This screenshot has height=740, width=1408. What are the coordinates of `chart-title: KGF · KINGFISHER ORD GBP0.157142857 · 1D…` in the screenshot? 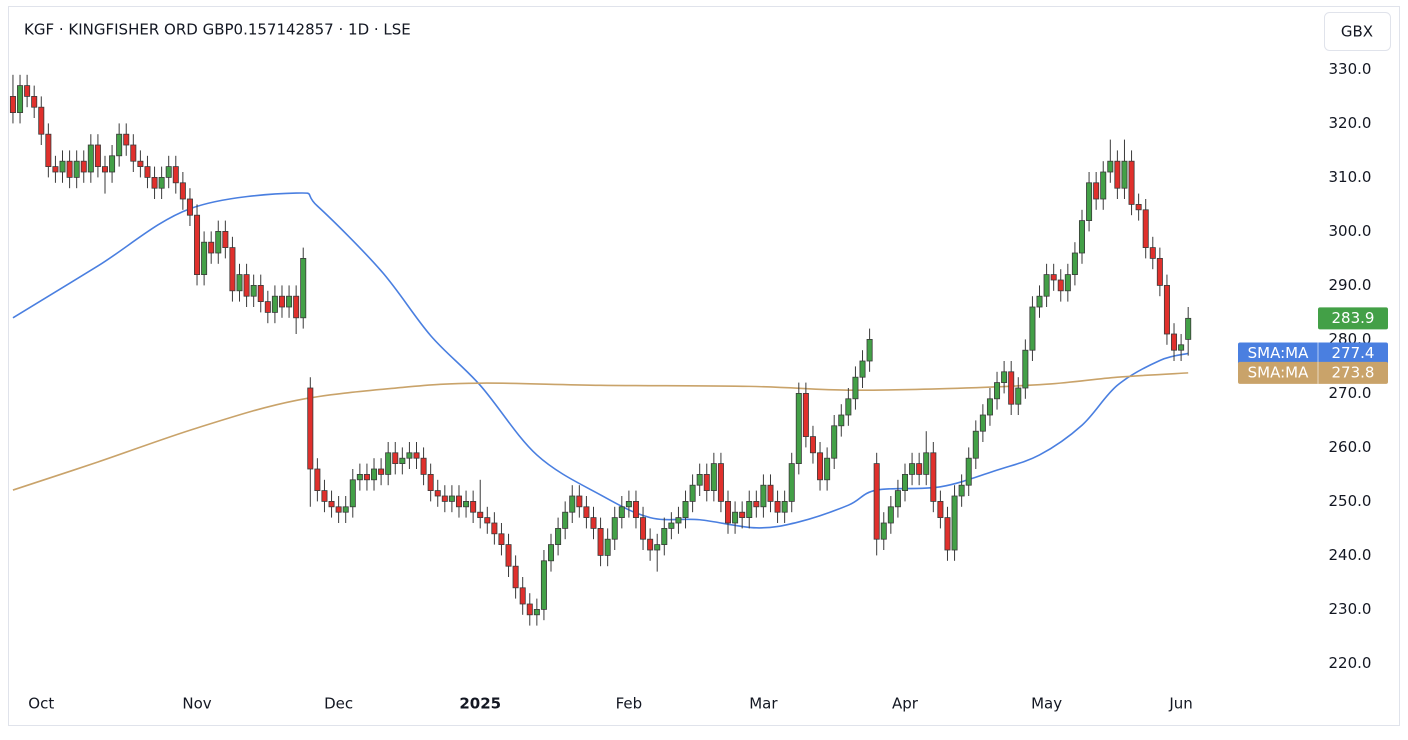 It's located at (217, 30).